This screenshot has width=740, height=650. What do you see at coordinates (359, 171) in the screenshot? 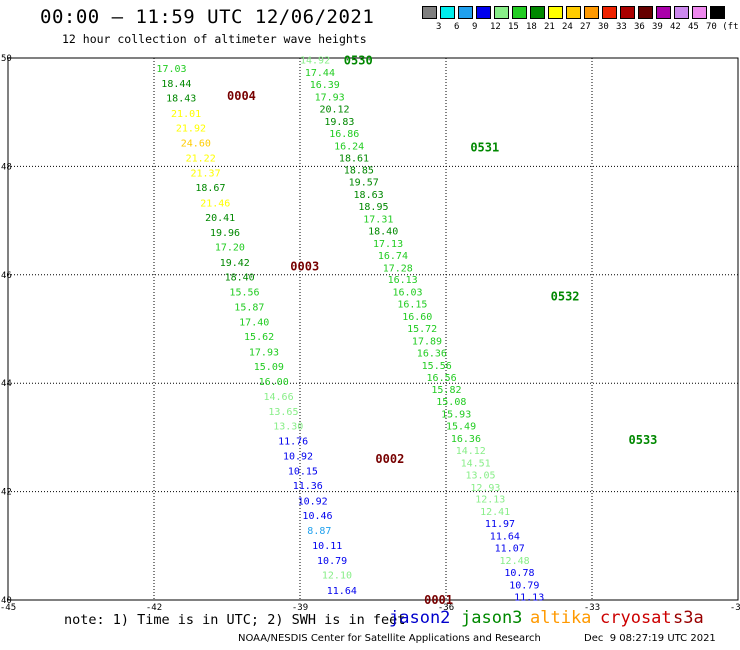
I see `swh-value: 18.85` at bounding box center [359, 171].